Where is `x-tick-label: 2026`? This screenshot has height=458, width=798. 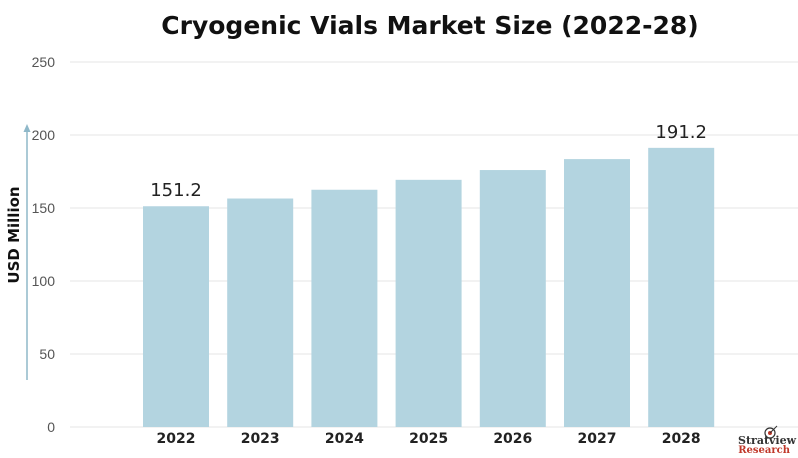 x-tick-label: 2026 is located at coordinates (512, 439).